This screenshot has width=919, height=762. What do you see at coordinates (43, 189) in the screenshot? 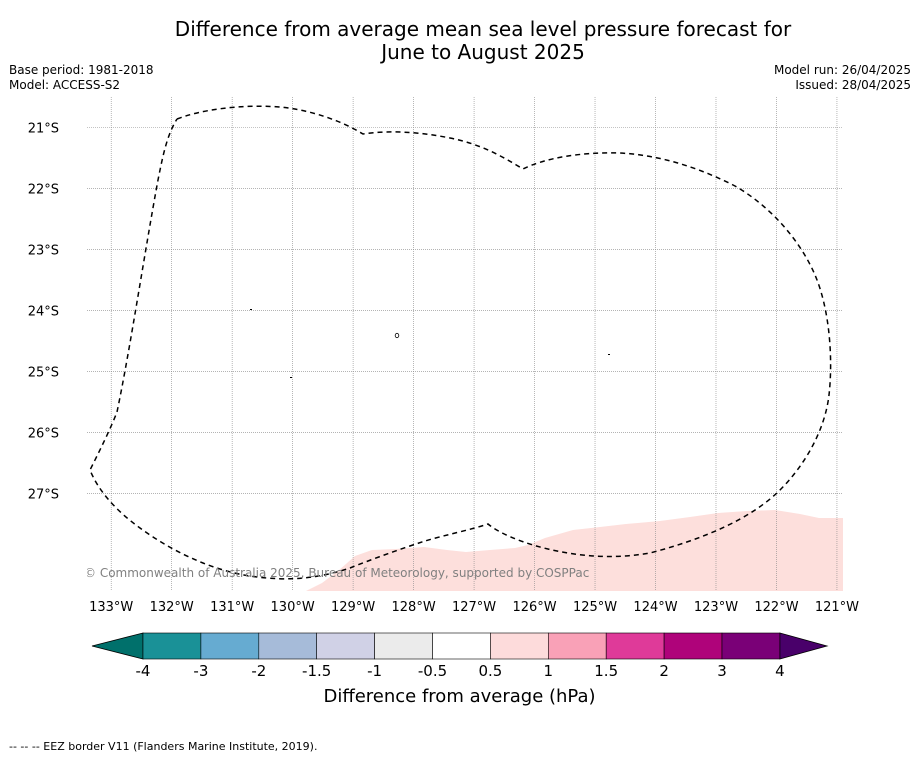
I see `latitude-label: 22°S` at bounding box center [43, 189].